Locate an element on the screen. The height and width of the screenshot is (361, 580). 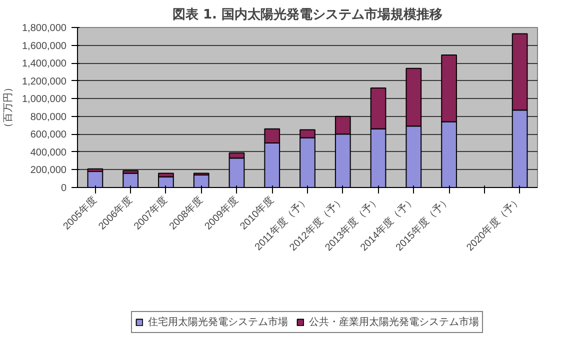
legend-label: 住宅用太陽光発電システム市場 is located at coordinates (218, 322).